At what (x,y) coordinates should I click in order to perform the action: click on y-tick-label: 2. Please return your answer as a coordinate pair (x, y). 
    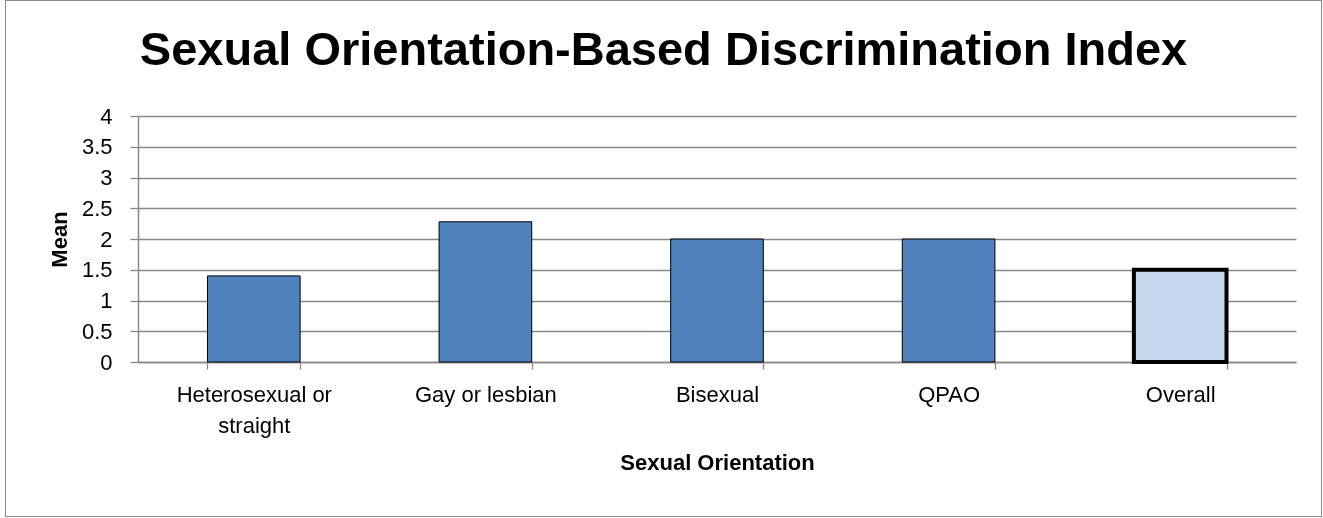
    Looking at the image, I should click on (106, 239).